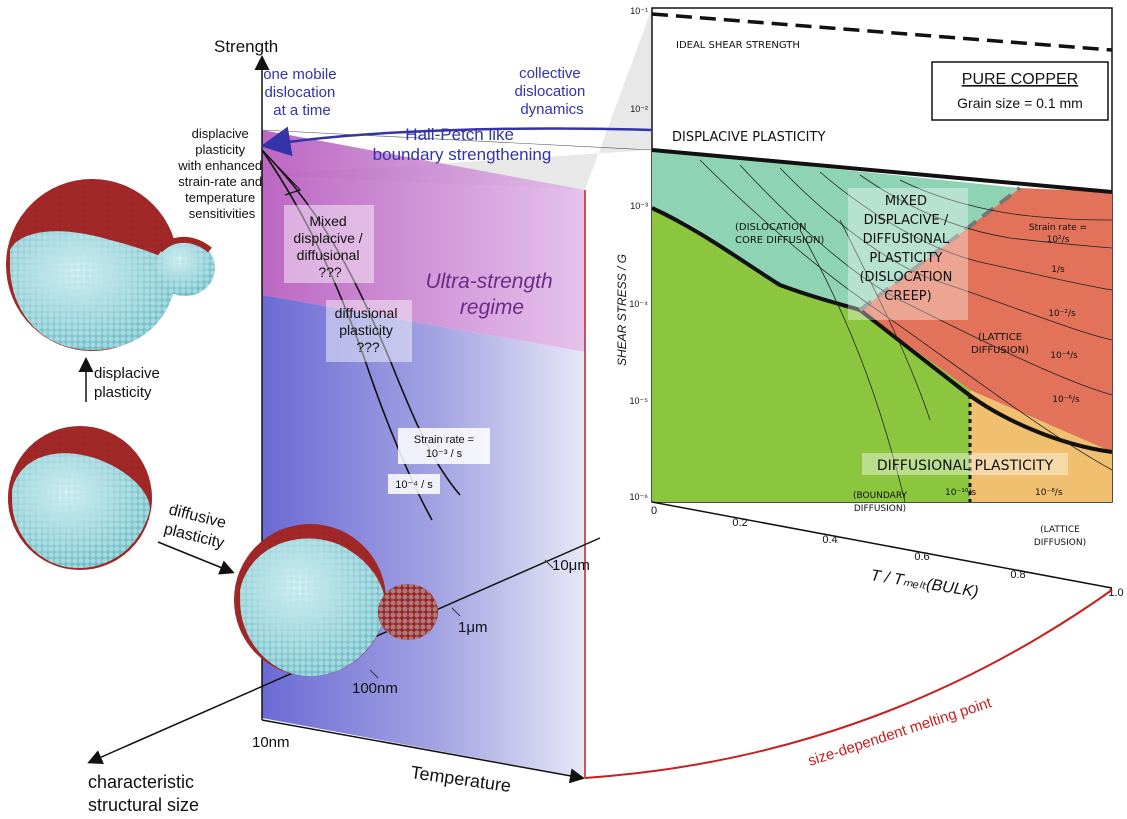 This screenshot has height=819, width=1127. Describe the element at coordinates (336, 600) in the screenshot. I see `atom-cluster-bottom` at that location.